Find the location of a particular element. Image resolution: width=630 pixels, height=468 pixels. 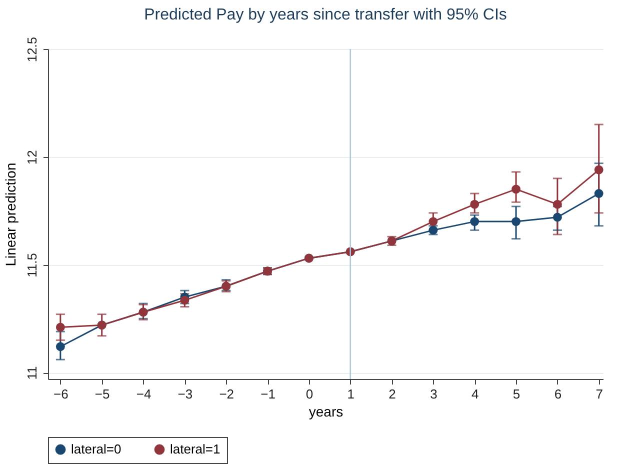

x-axis-title: years is located at coordinates (326, 412).